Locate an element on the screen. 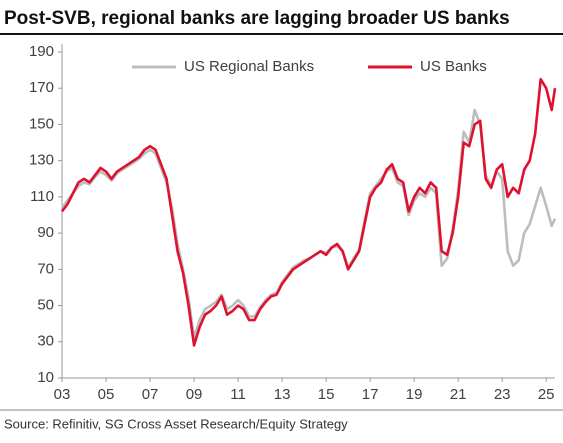  x-tick-label: 17 is located at coordinates (370, 394).